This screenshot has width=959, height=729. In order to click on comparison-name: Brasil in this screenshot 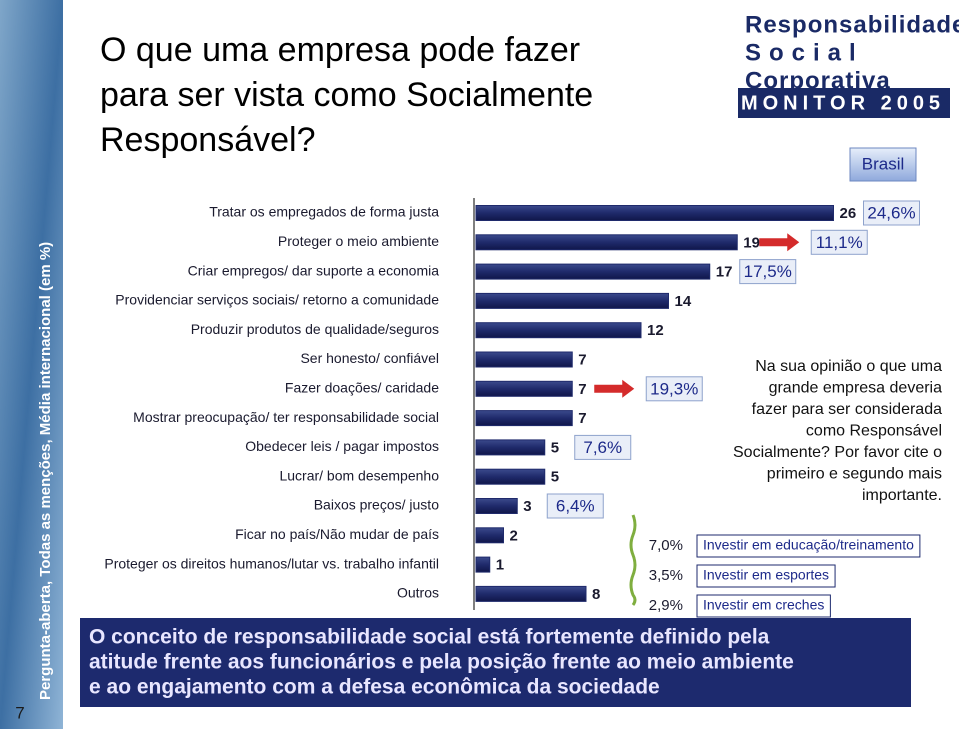, I will do `click(883, 163)`.